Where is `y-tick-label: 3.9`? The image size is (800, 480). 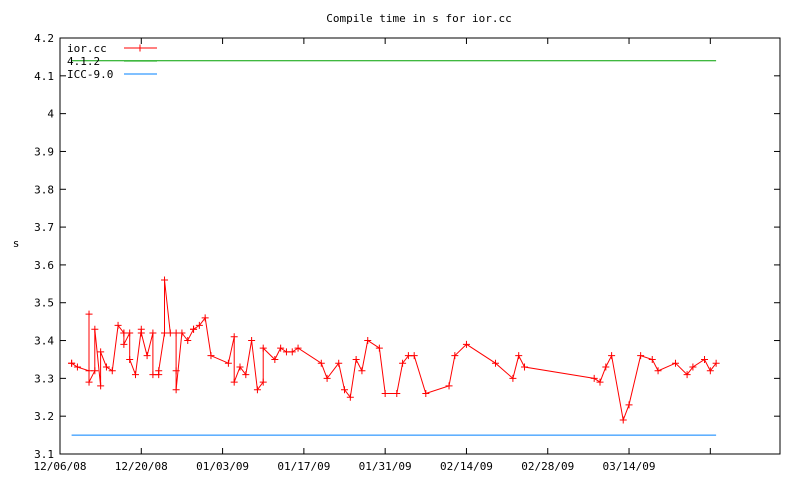 y-tick-label: 3.9 is located at coordinates (44, 151).